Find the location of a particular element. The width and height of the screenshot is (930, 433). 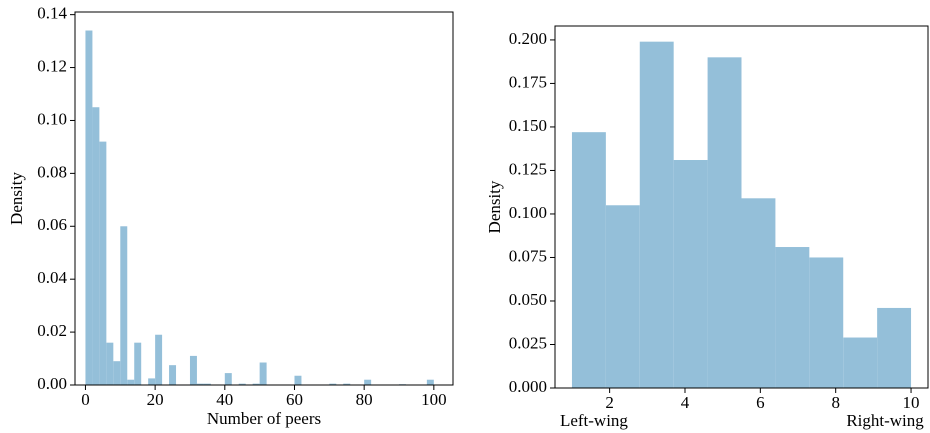

x-tick-label: 2 is located at coordinates (609, 402).